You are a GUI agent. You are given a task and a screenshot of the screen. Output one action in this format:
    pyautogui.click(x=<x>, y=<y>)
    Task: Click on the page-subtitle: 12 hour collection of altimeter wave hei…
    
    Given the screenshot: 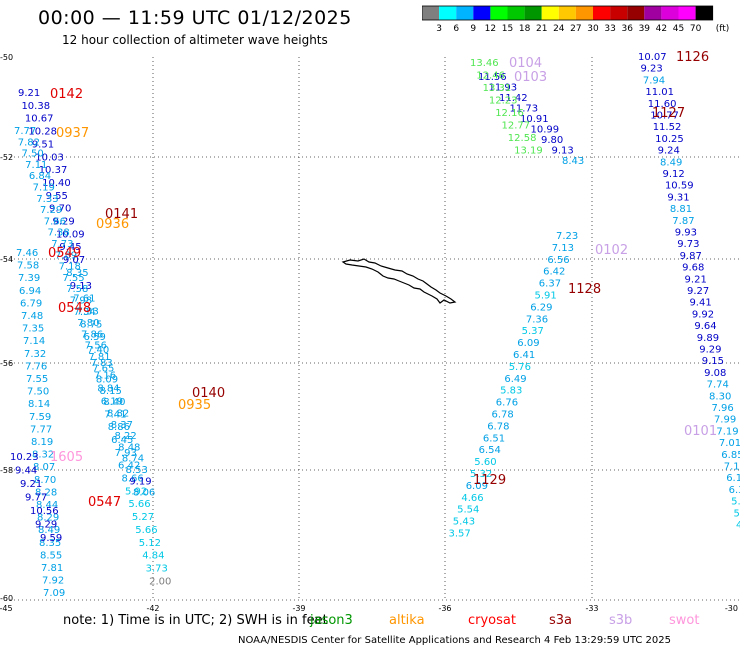 What is the action you would take?
    pyautogui.click(x=195, y=40)
    